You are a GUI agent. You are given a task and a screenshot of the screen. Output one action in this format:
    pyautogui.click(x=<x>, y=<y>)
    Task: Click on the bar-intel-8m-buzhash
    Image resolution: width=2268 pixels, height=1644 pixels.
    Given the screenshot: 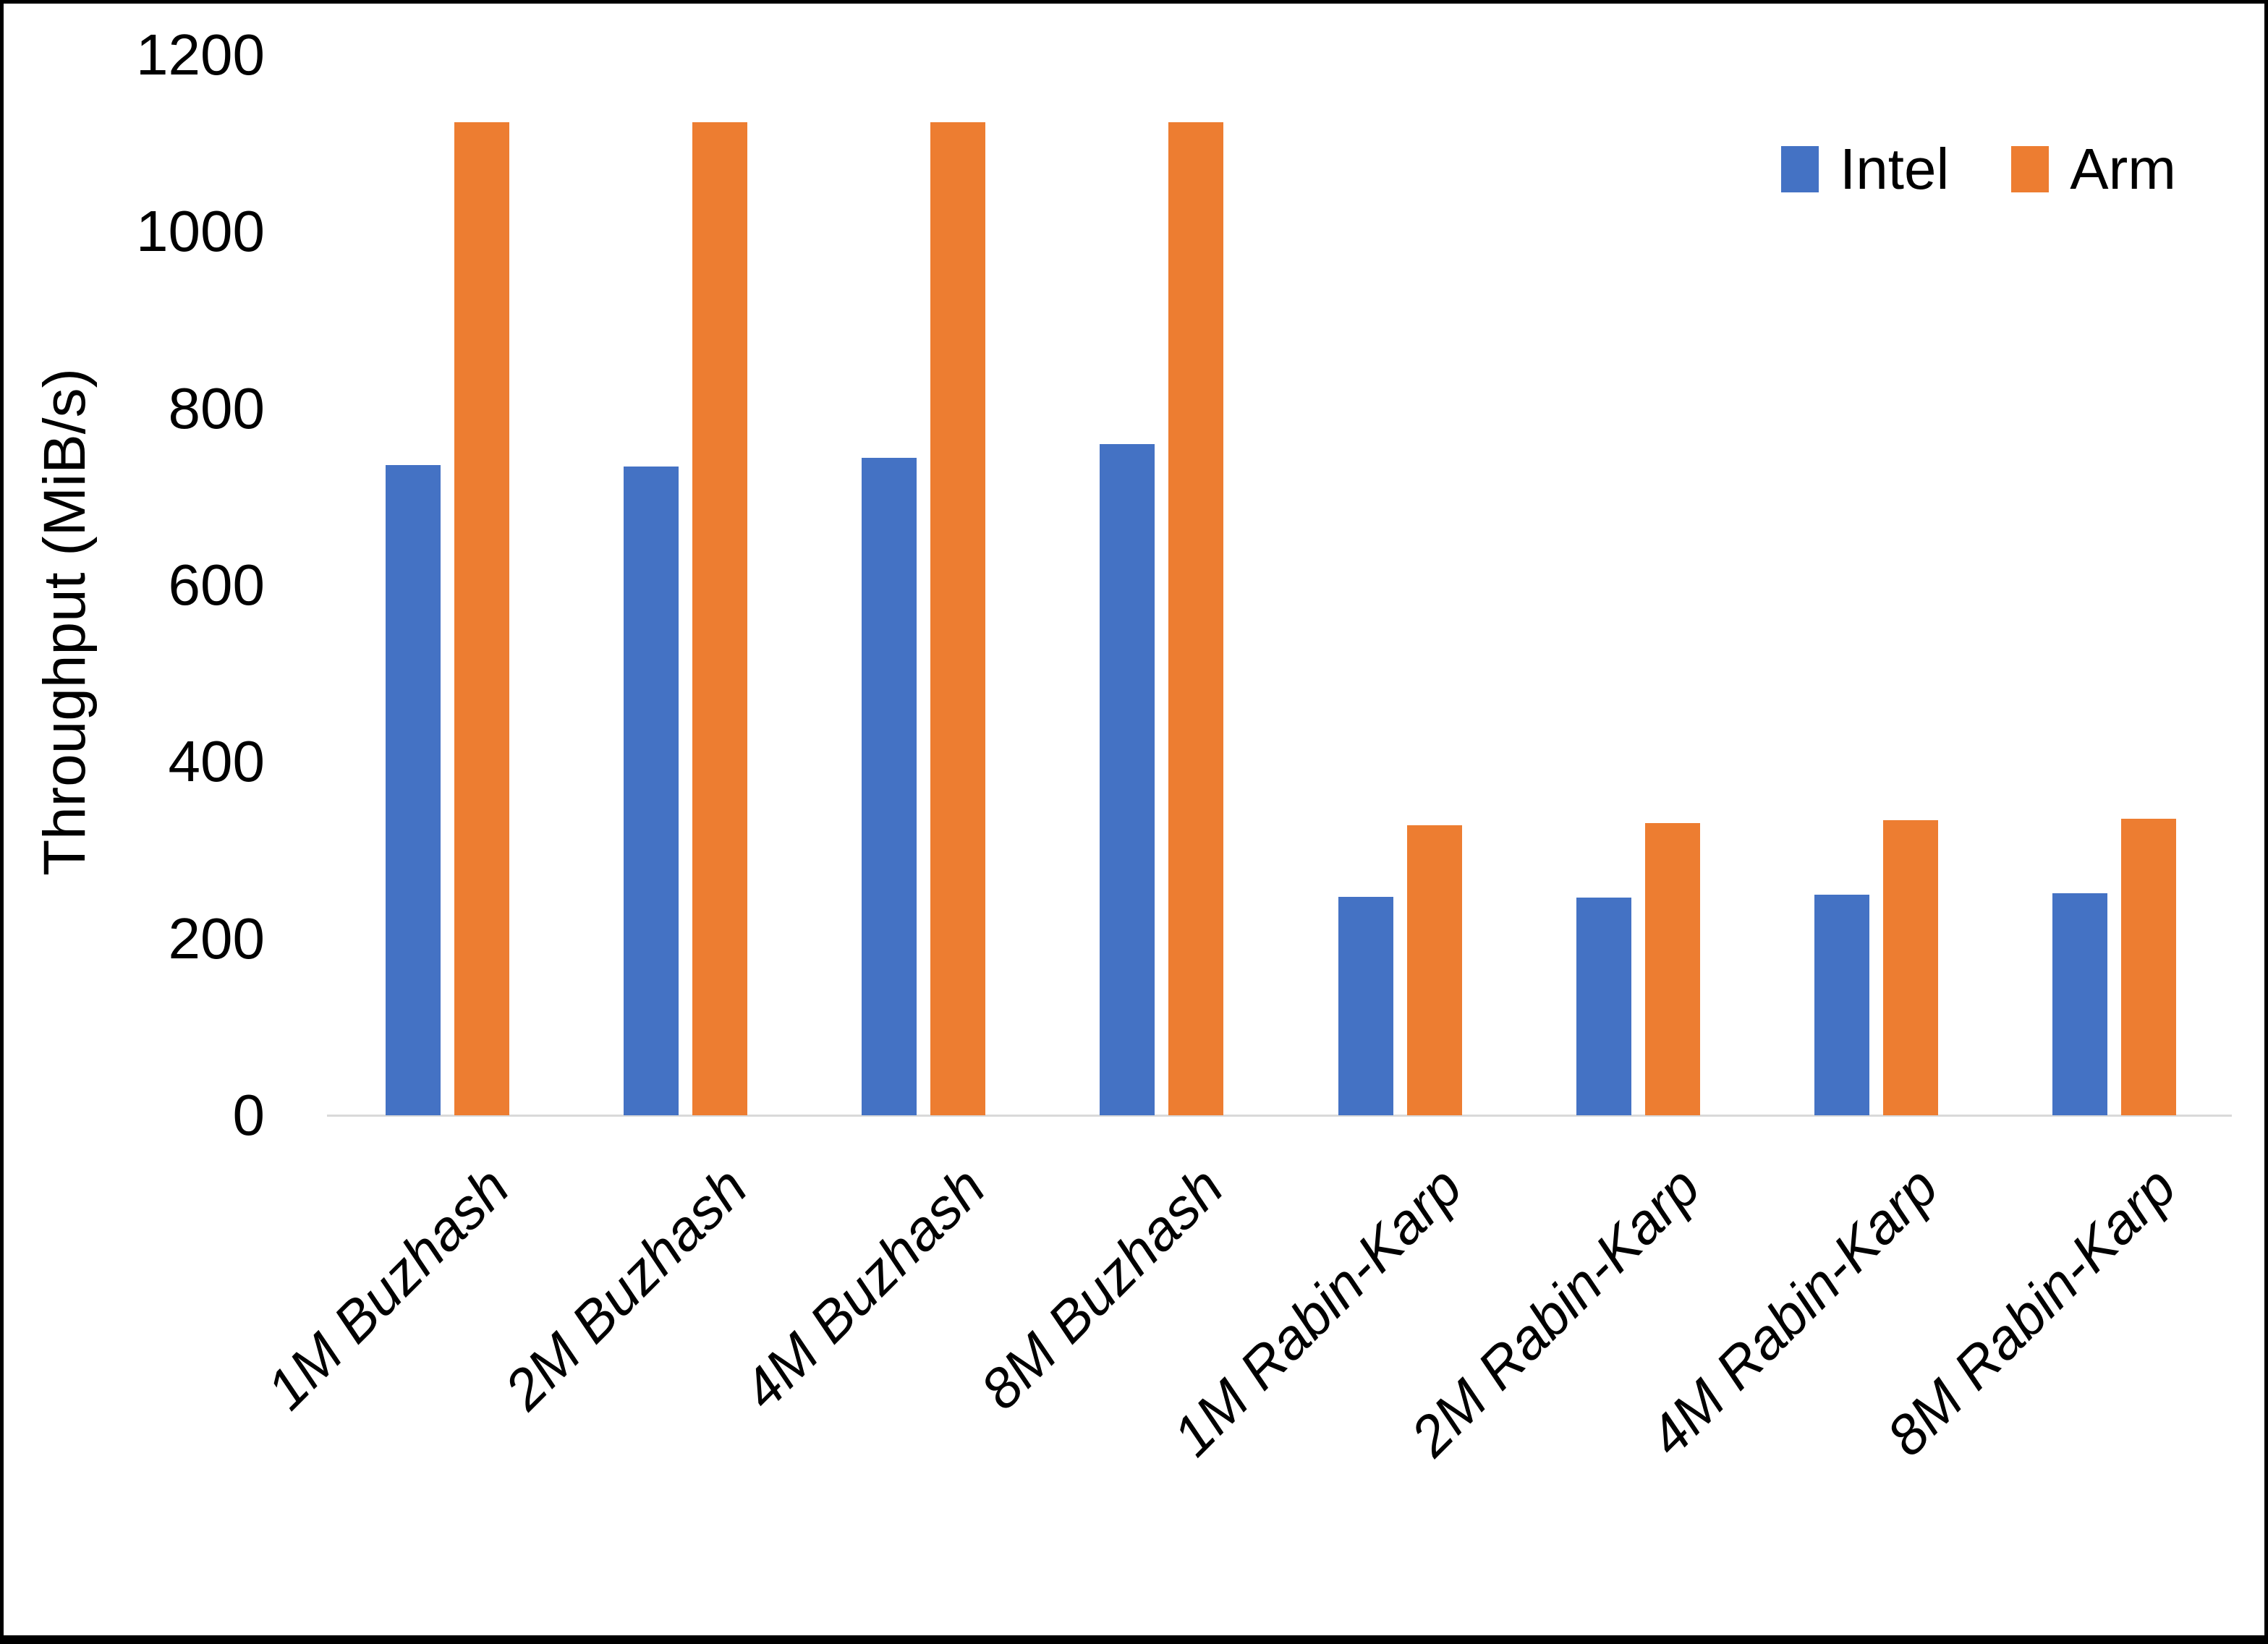 What is the action you would take?
    pyautogui.click(x=1127, y=779)
    